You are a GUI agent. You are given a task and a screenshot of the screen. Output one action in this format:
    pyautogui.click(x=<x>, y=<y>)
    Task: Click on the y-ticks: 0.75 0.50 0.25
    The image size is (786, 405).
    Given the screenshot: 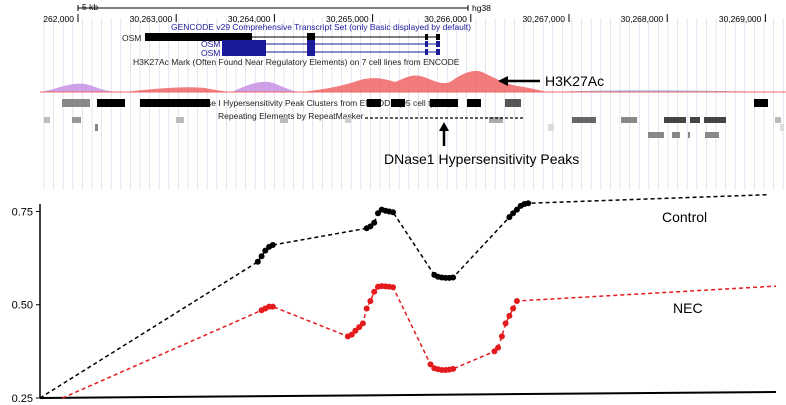 What is the action you would take?
    pyautogui.click(x=26, y=305)
    